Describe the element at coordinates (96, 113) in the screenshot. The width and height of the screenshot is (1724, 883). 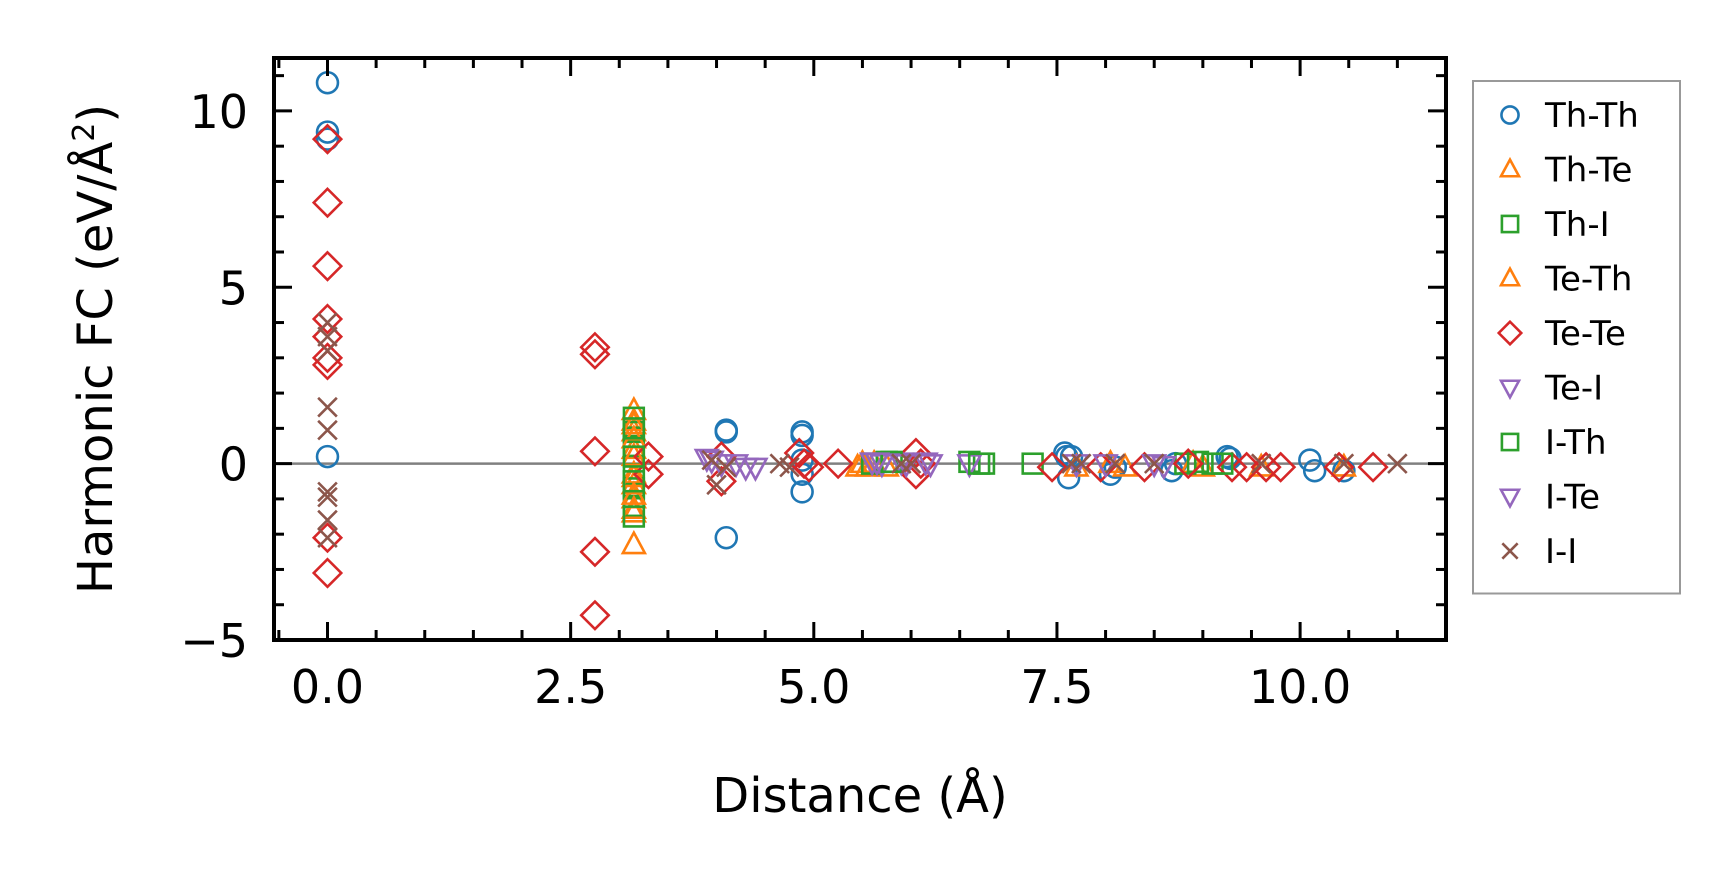
I see `y-axis-label-close: )` at that location.